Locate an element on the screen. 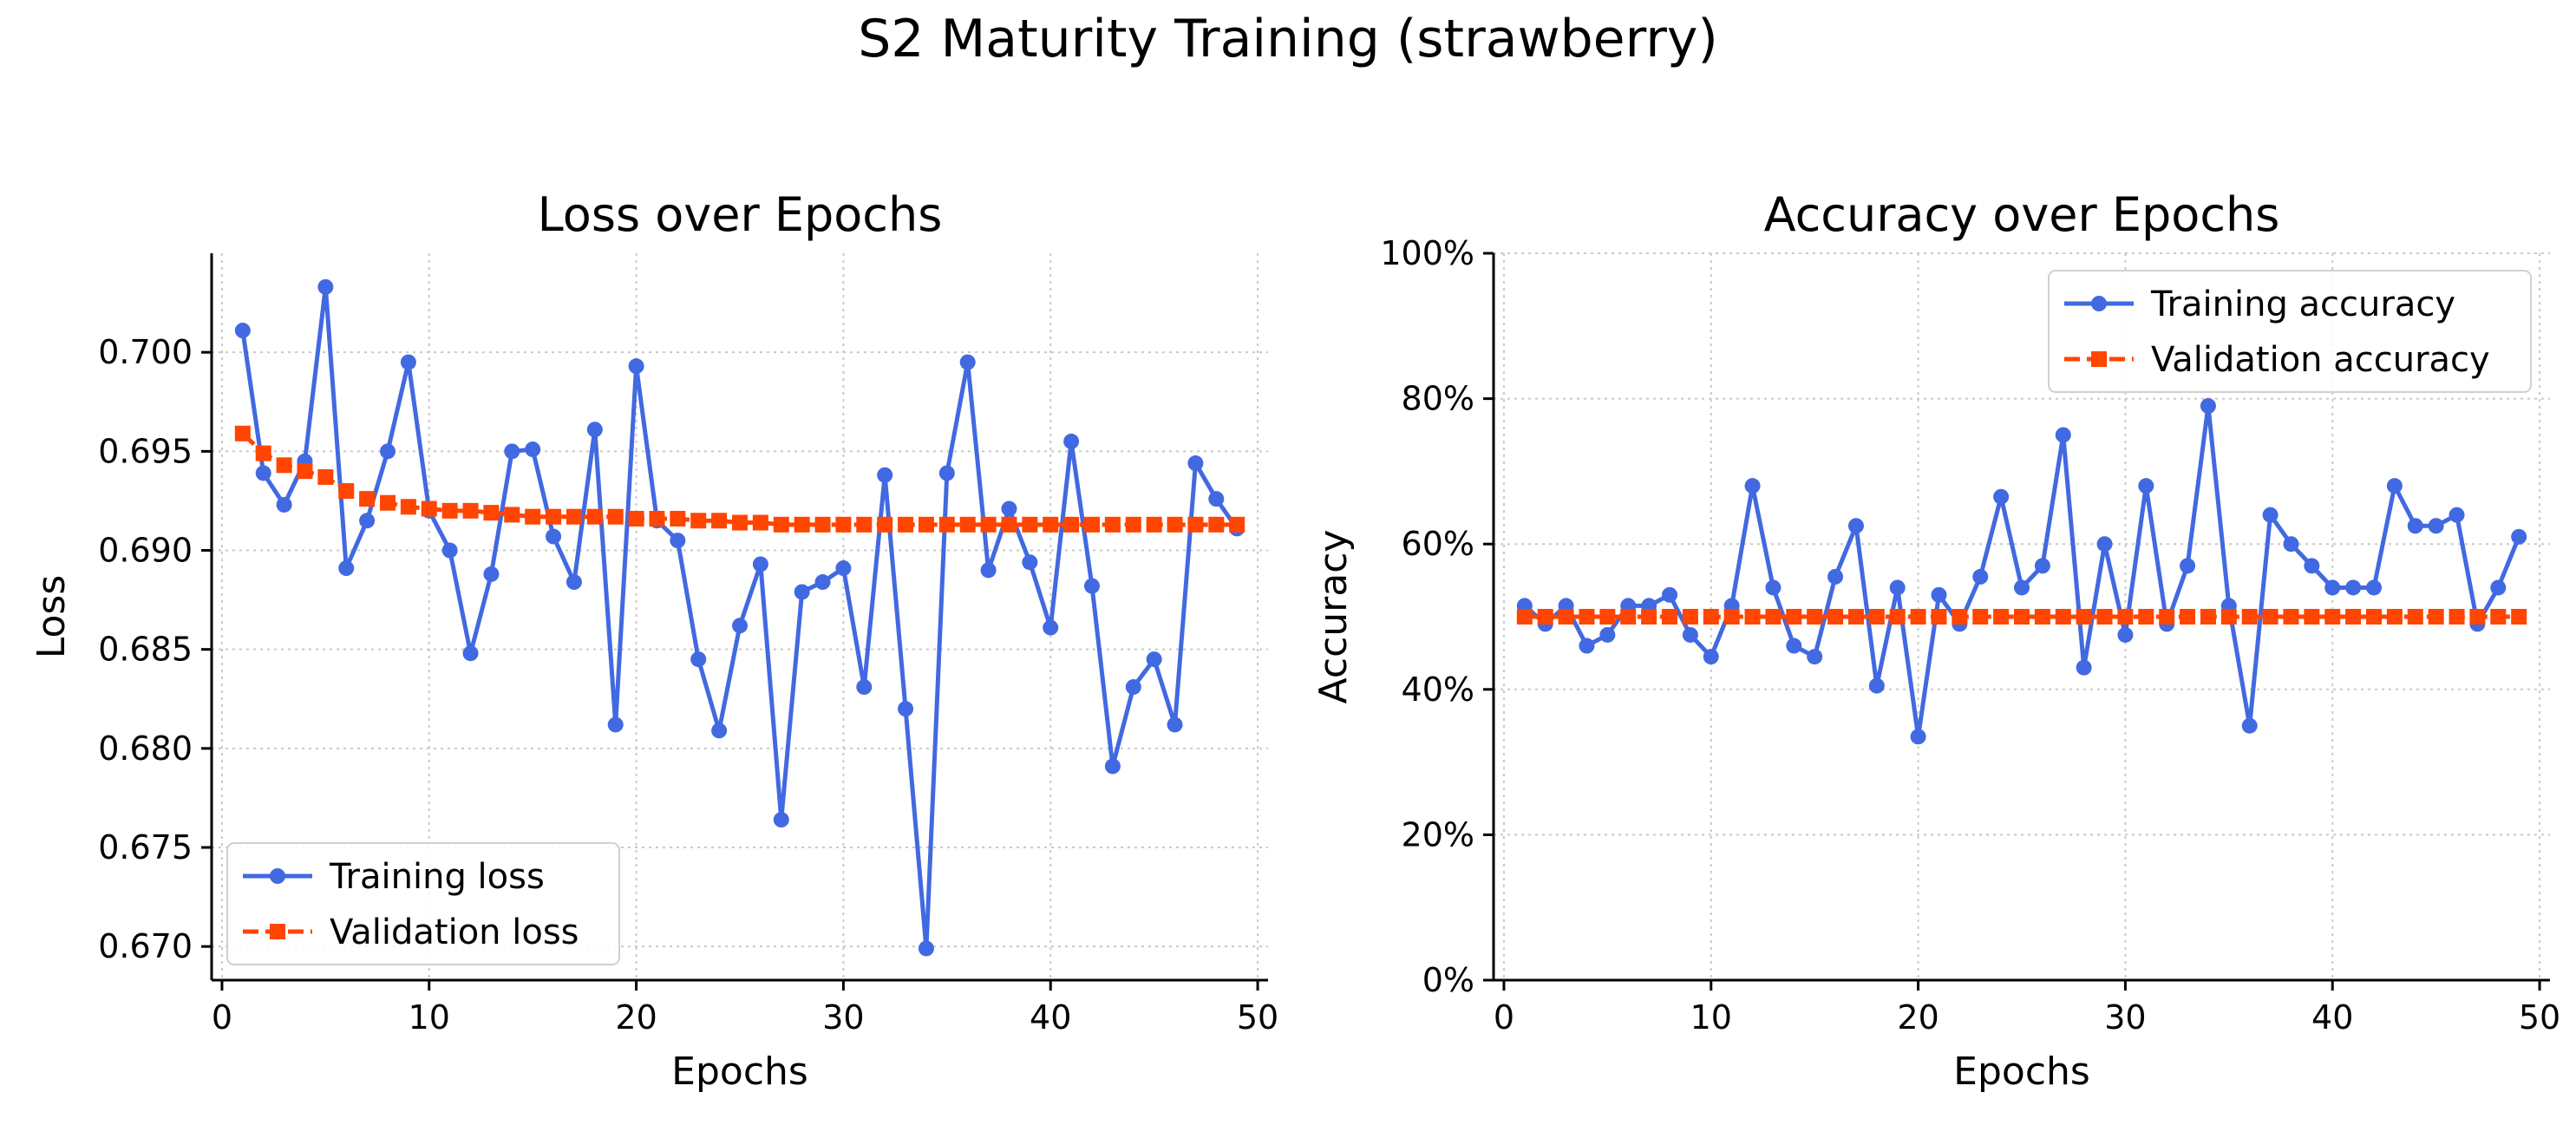 This screenshot has height=1125, width=2576. figure-title: S2 Maturity Training (strawberry) is located at coordinates (1288, 39).